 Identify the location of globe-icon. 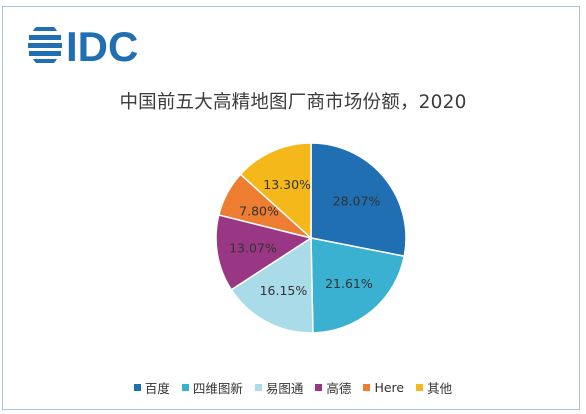
(45, 45).